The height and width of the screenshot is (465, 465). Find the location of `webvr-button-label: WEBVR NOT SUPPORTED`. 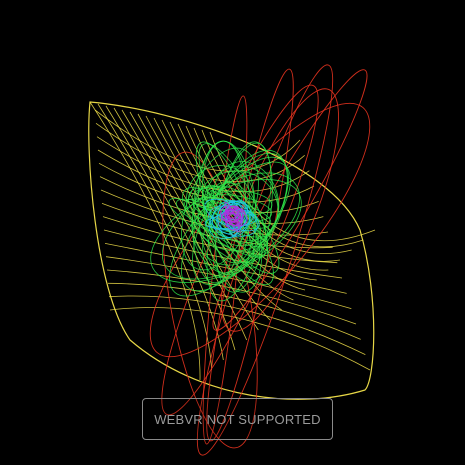

webvr-button-label: WEBVR NOT SUPPORTED is located at coordinates (237, 419).